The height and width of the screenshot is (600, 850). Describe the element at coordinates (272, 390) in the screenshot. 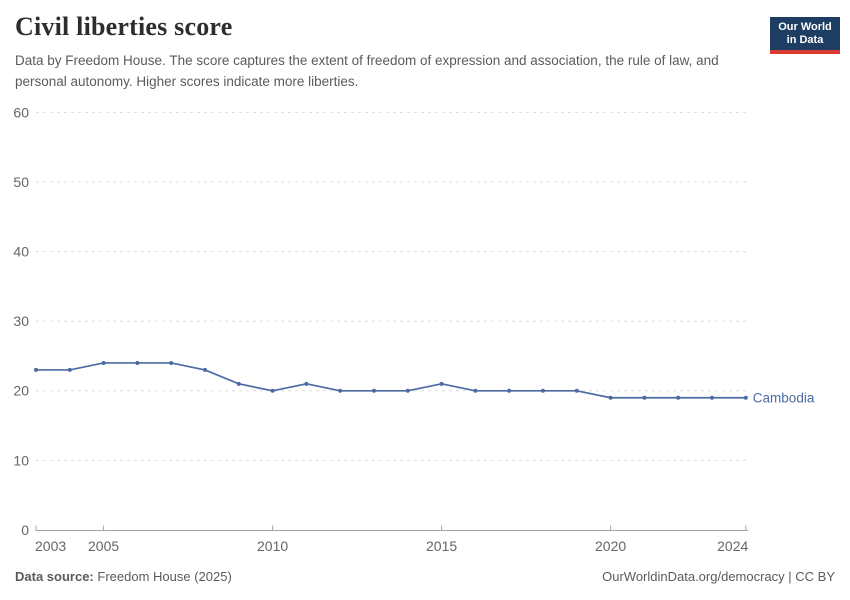

I see `data-point-cambodia-2010` at that location.